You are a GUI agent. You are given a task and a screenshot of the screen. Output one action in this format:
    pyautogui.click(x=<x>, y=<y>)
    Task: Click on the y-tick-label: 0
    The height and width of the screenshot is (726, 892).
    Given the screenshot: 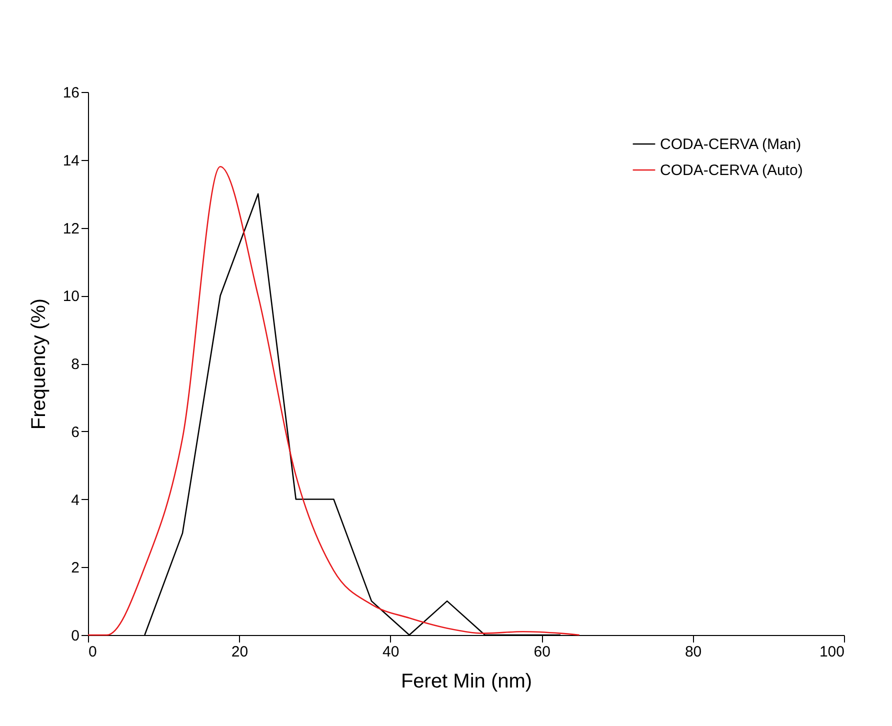 What is the action you would take?
    pyautogui.click(x=75, y=636)
    